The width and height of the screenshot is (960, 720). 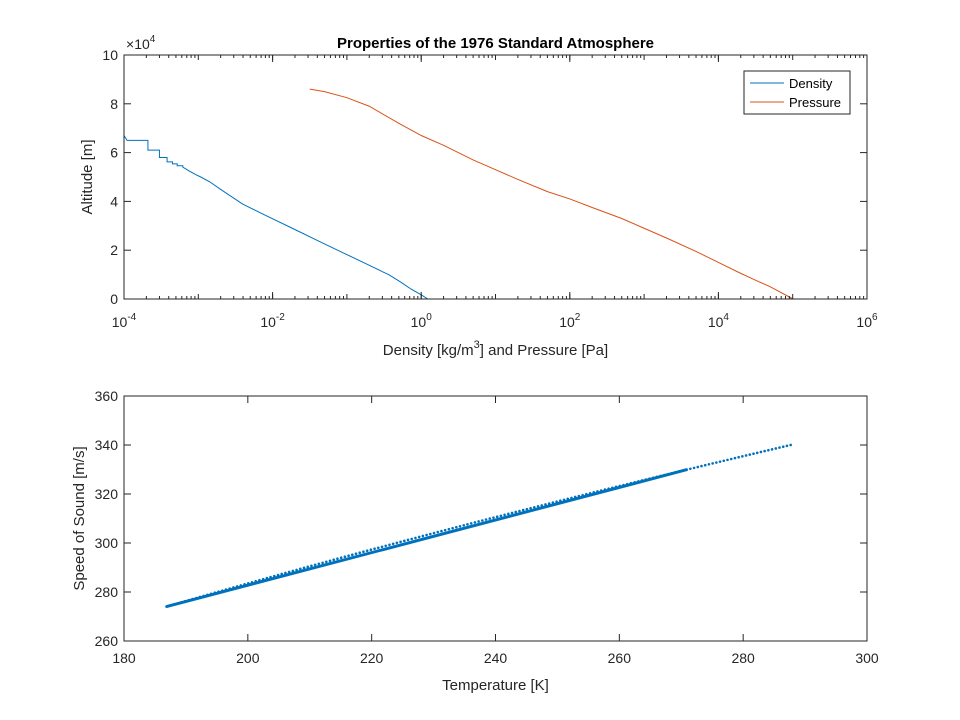 I want to click on x-tick-label: 240, so click(x=496, y=658).